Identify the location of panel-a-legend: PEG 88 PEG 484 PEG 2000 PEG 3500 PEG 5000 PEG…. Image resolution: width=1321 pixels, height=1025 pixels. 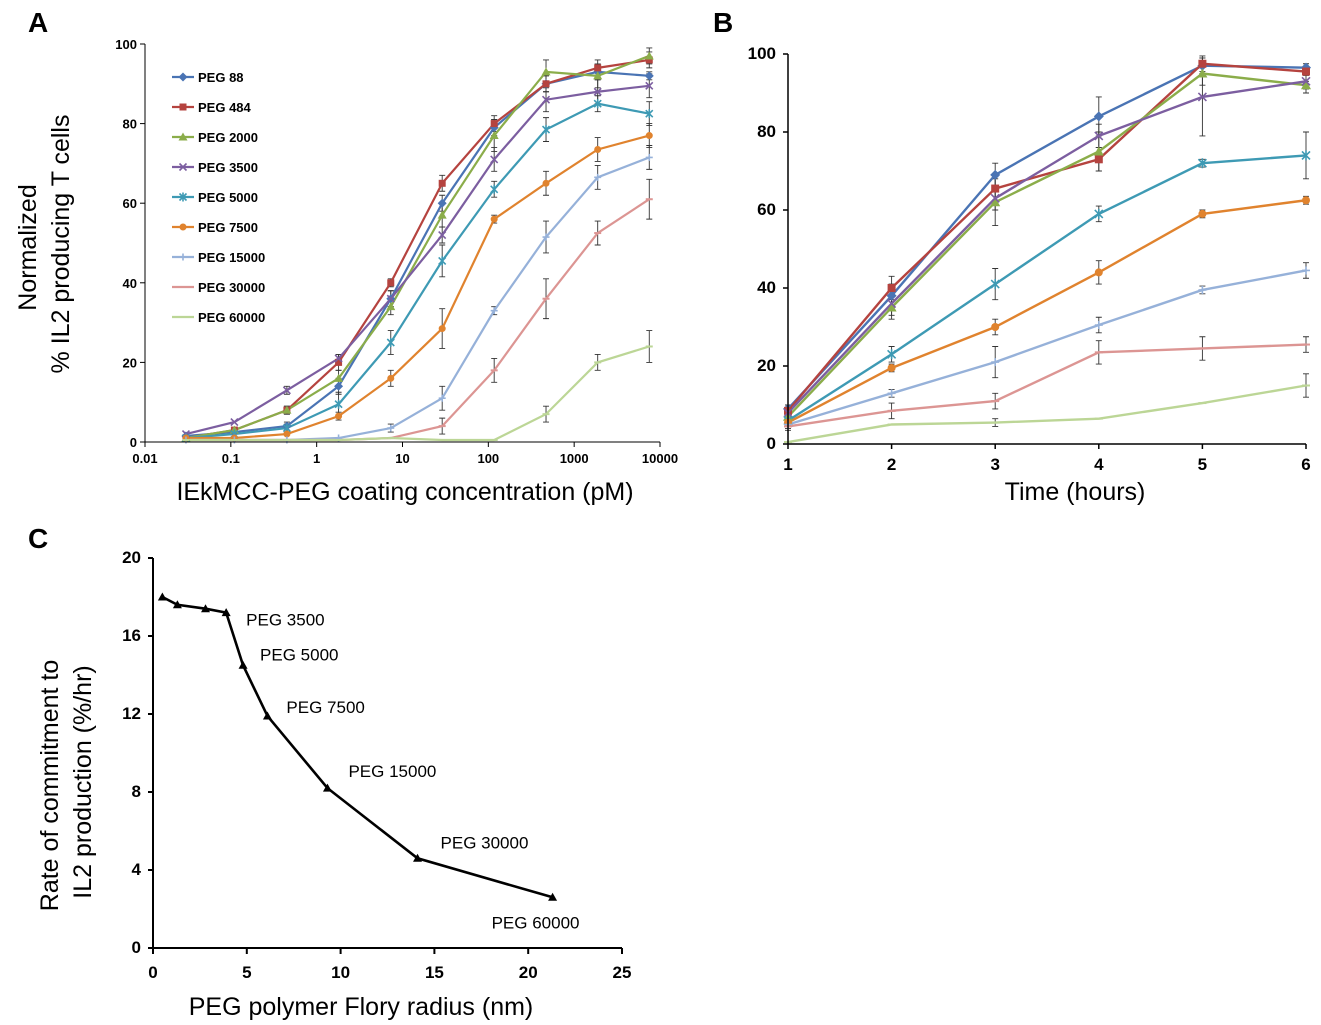
(218, 197).